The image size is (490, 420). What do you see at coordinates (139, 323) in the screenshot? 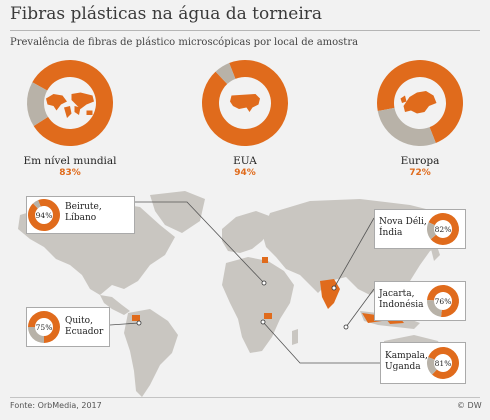
I see `marker-quito` at bounding box center [139, 323].